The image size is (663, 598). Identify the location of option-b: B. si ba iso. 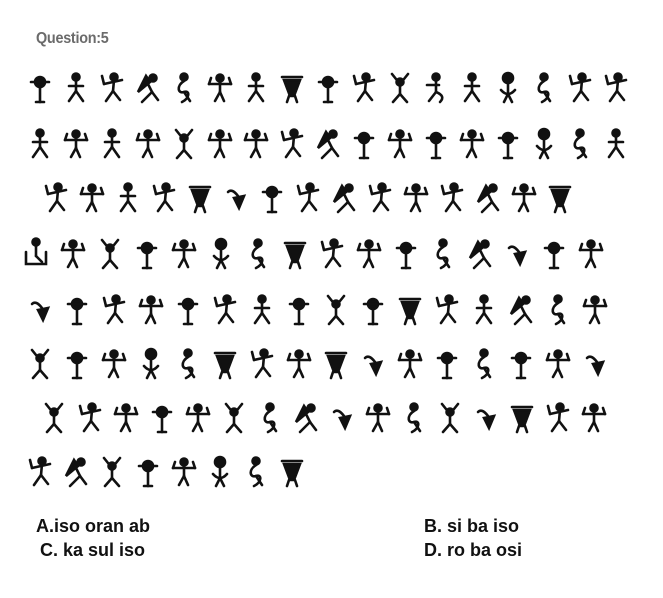
(472, 526).